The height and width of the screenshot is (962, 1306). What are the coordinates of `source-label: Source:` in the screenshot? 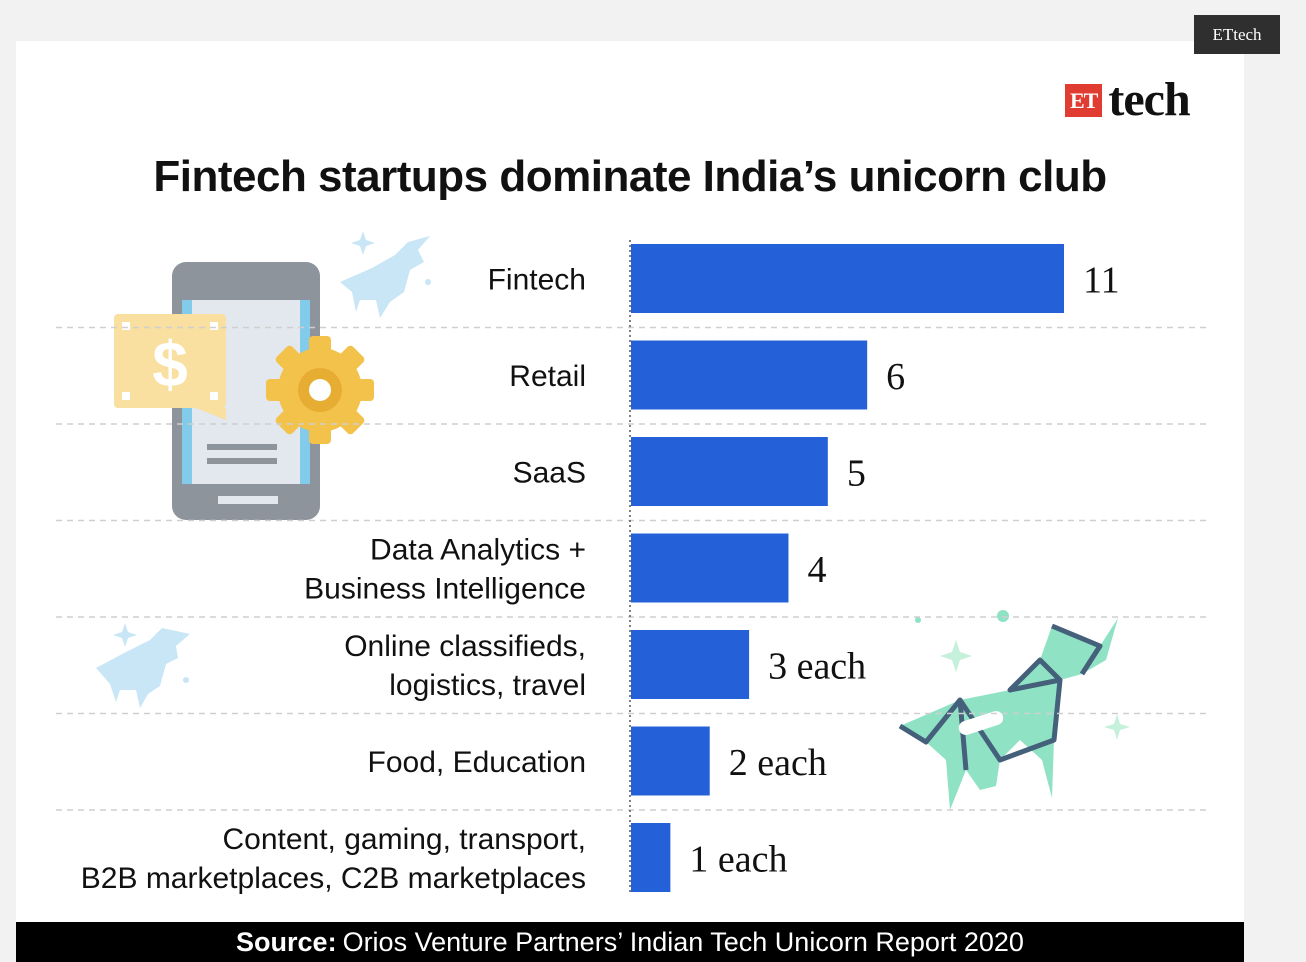 It's located at (286, 941).